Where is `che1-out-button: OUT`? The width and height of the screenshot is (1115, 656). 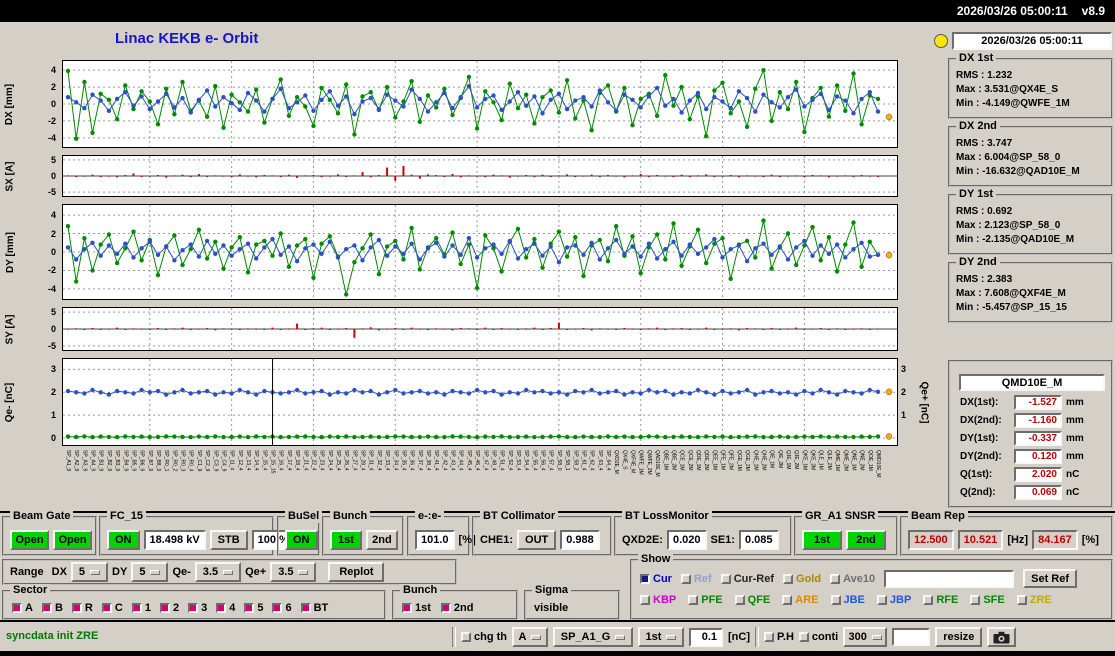 che1-out-button: OUT is located at coordinates (537, 539).